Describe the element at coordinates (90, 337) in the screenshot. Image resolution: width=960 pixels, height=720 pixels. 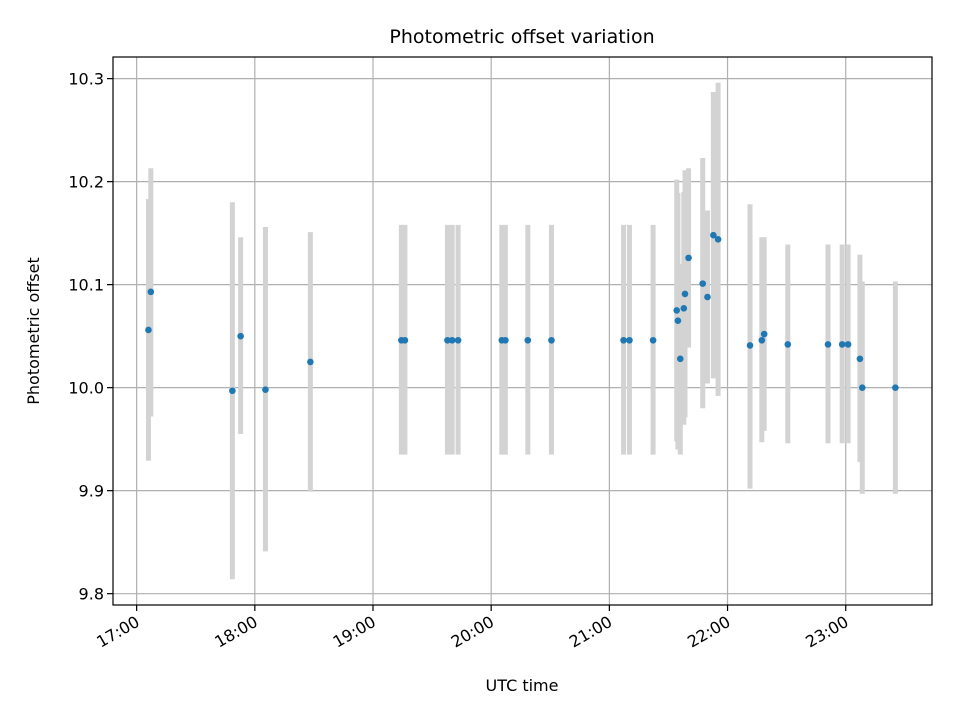
I see `y-axis-ticks: 9.8 9.9 10.0 10.1 10.2 10.3` at that location.